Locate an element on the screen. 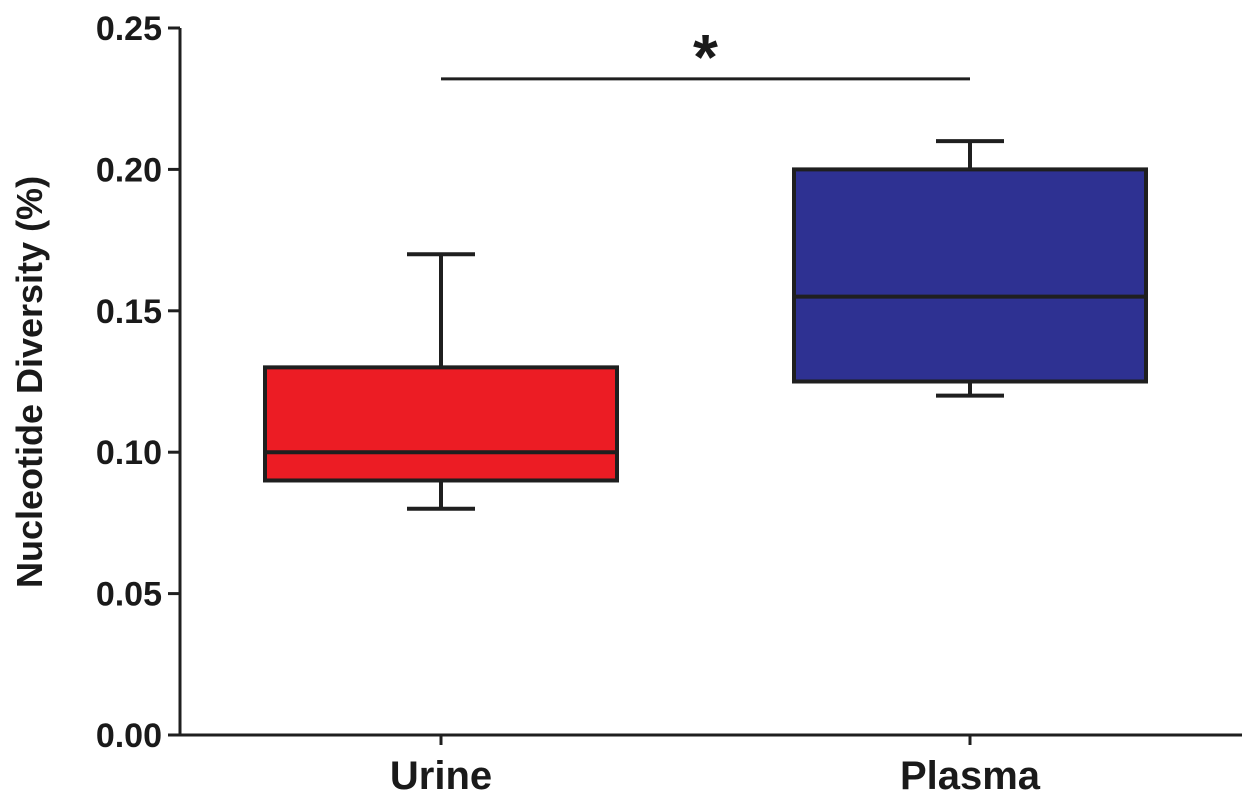 The width and height of the screenshot is (1252, 805). x-tick-label: Urine is located at coordinates (441, 776).